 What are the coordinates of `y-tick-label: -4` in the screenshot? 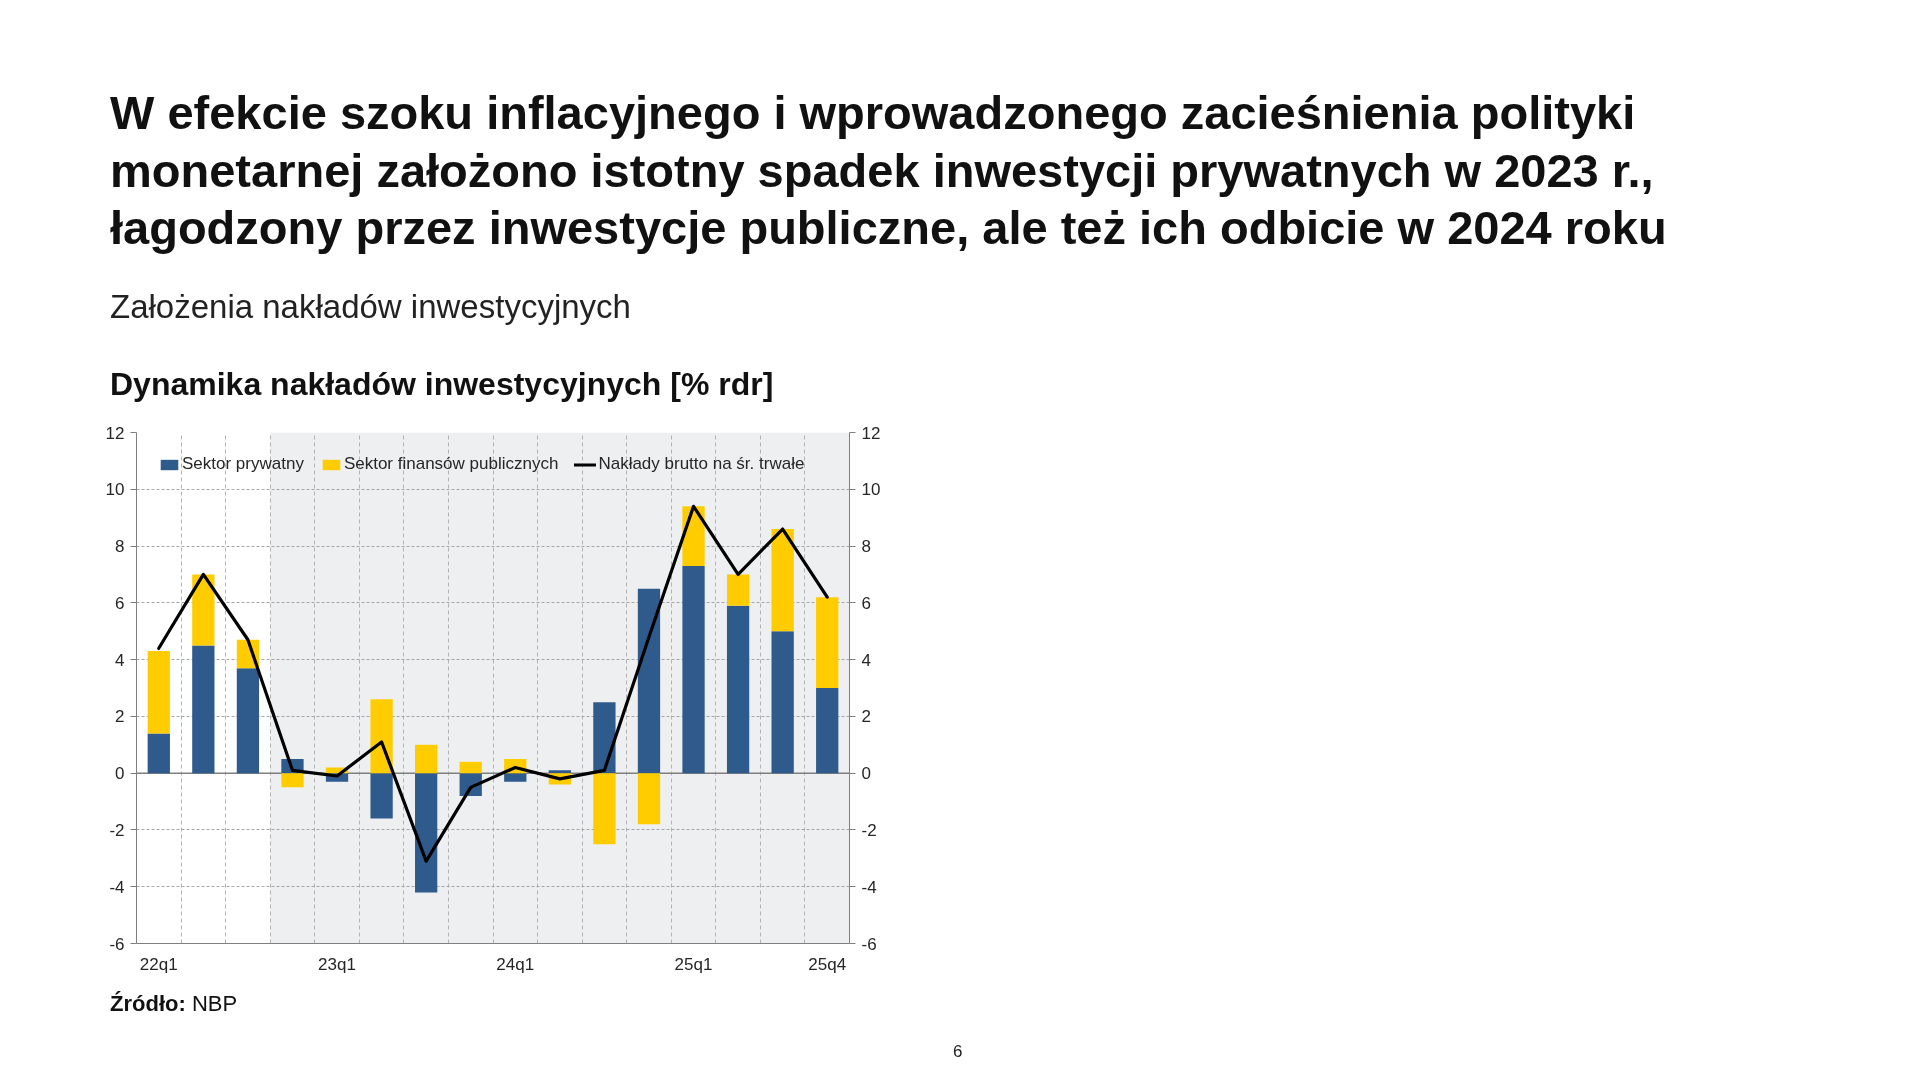 It's located at (117, 887).